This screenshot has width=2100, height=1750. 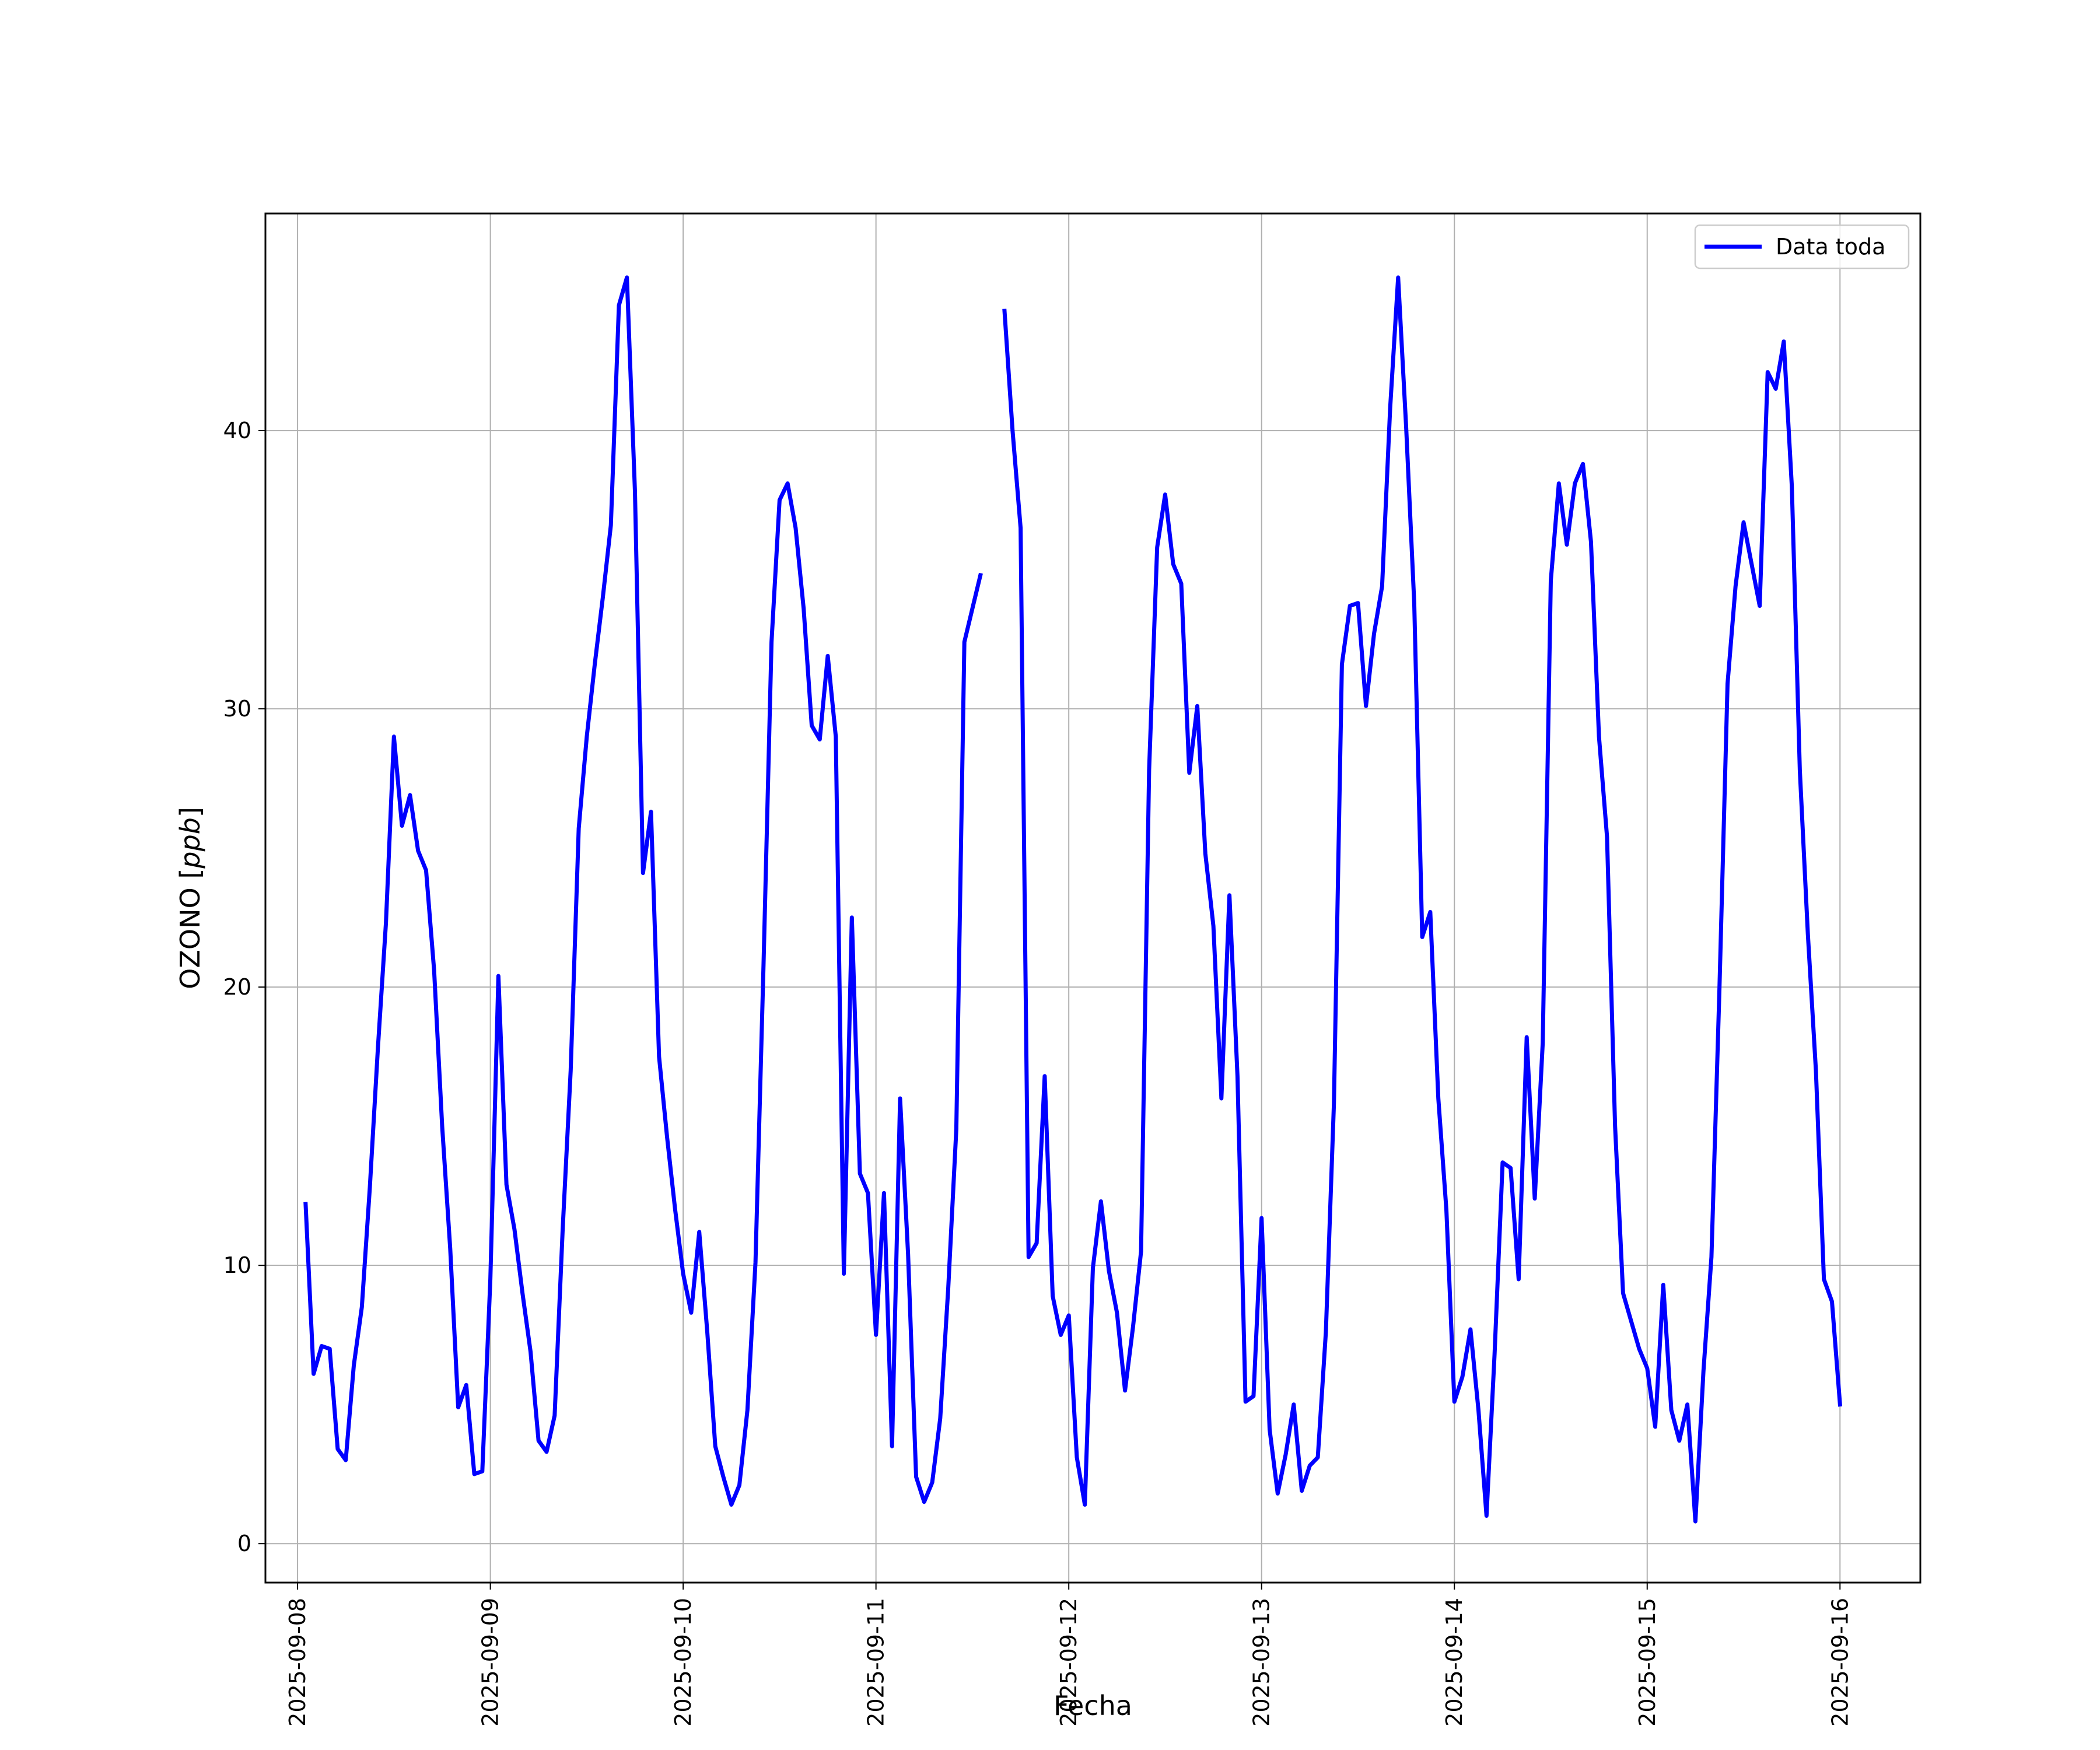 What do you see at coordinates (237, 1265) in the screenshot?
I see `y-tick-label: 10` at bounding box center [237, 1265].